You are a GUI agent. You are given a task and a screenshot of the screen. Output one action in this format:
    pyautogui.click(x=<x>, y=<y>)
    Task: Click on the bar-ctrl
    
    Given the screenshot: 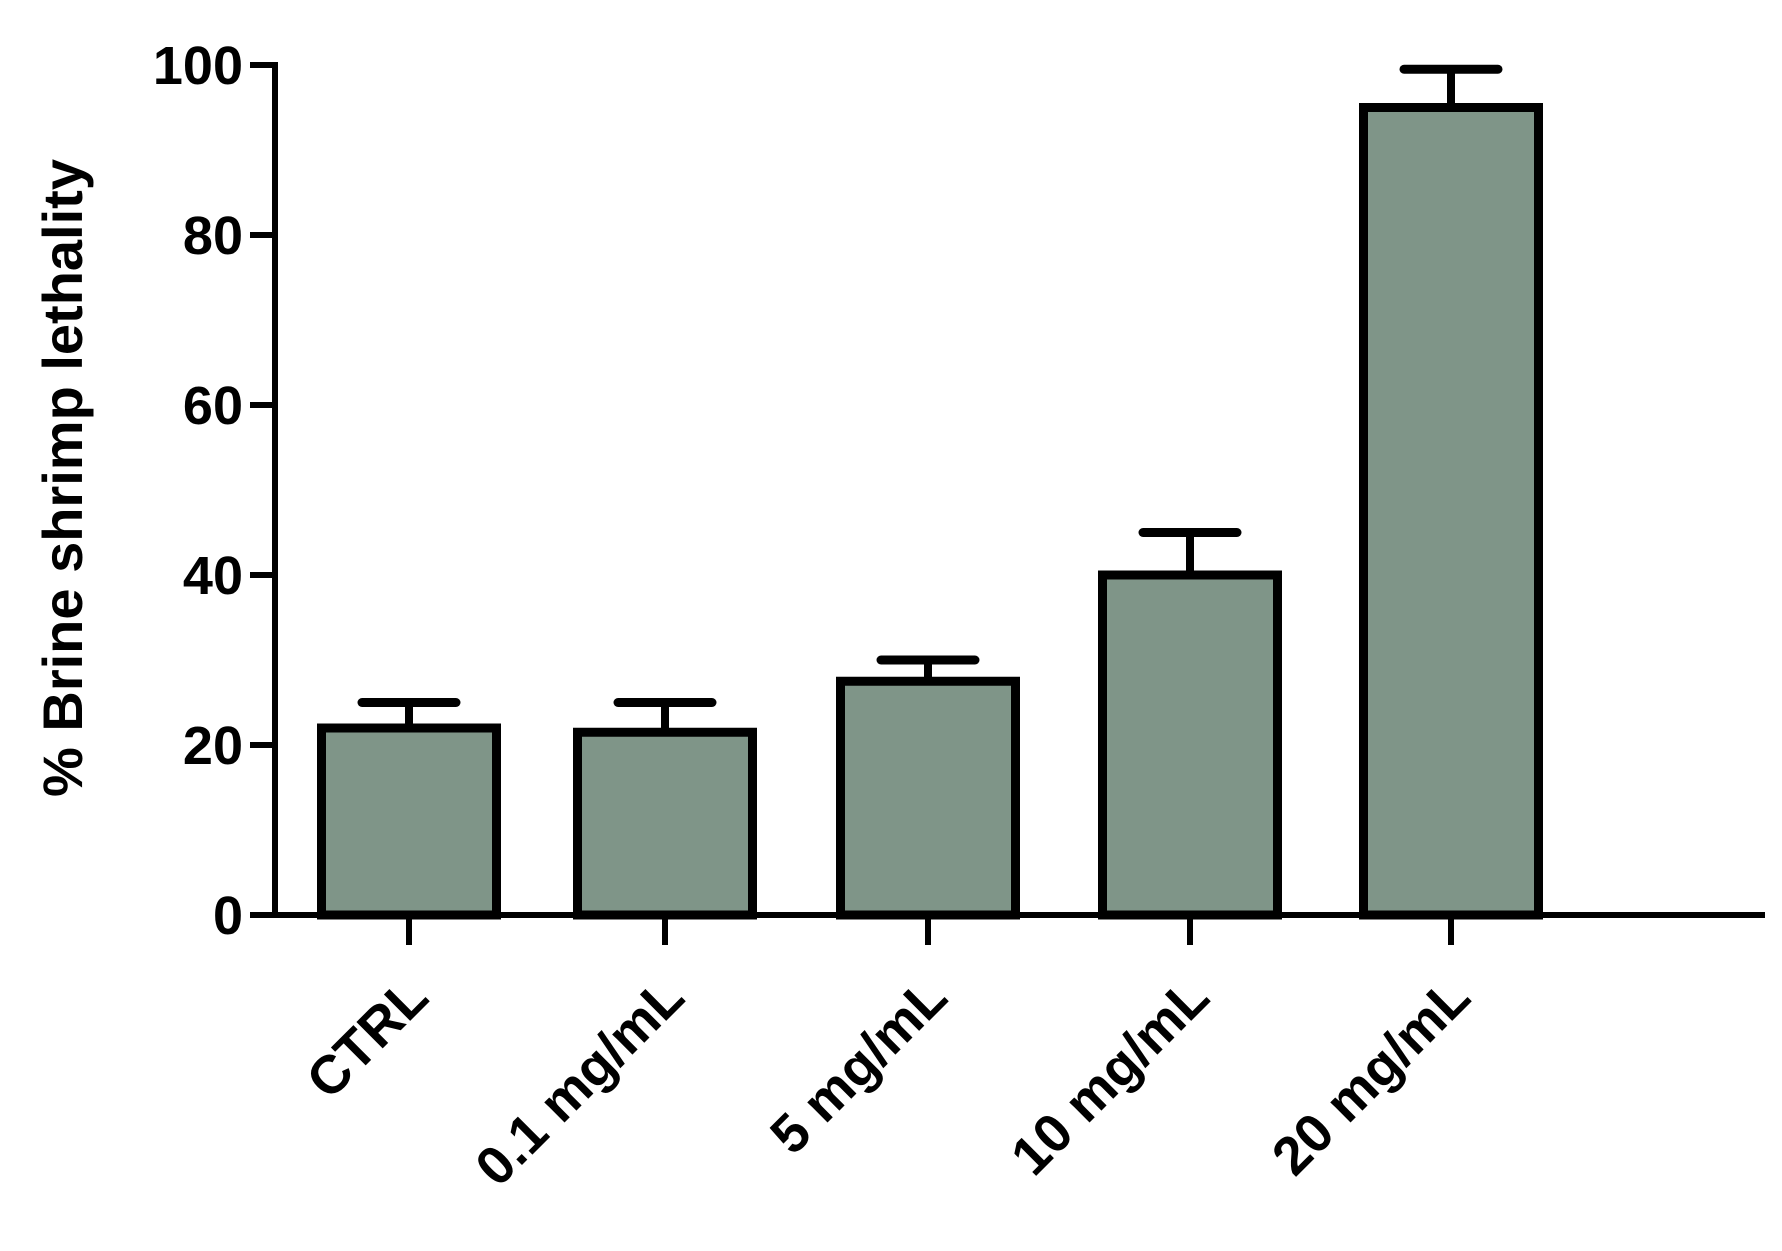 What is the action you would take?
    pyautogui.click(x=409, y=821)
    